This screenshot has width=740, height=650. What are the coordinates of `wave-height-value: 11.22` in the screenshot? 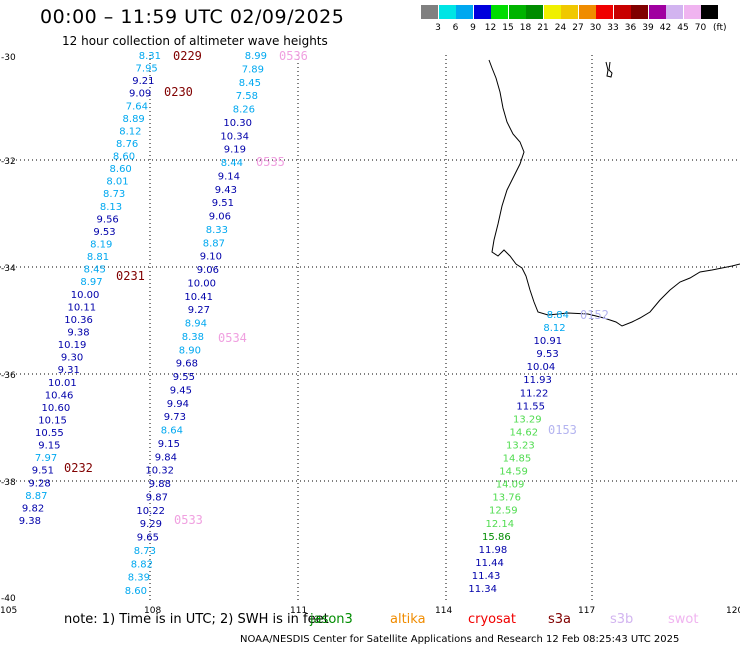 It's located at (534, 393).